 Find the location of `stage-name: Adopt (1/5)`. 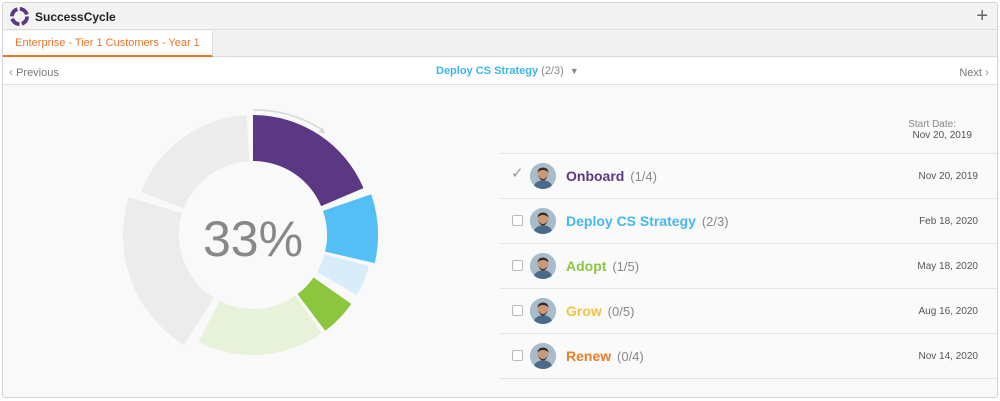

stage-name: Adopt (1/5) is located at coordinates (602, 266).